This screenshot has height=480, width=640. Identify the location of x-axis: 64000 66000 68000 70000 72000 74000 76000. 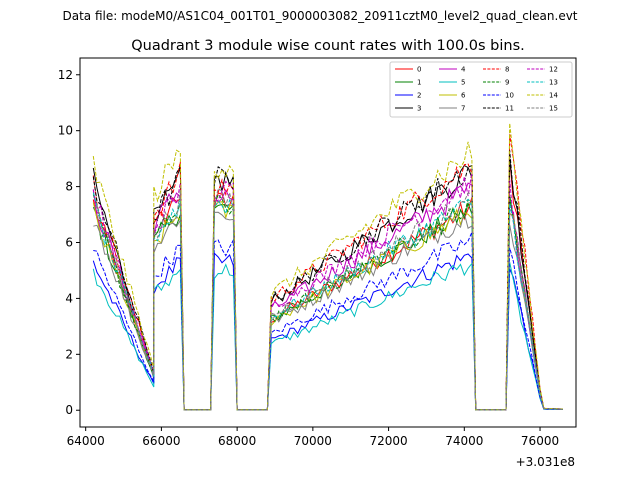
(313, 437).